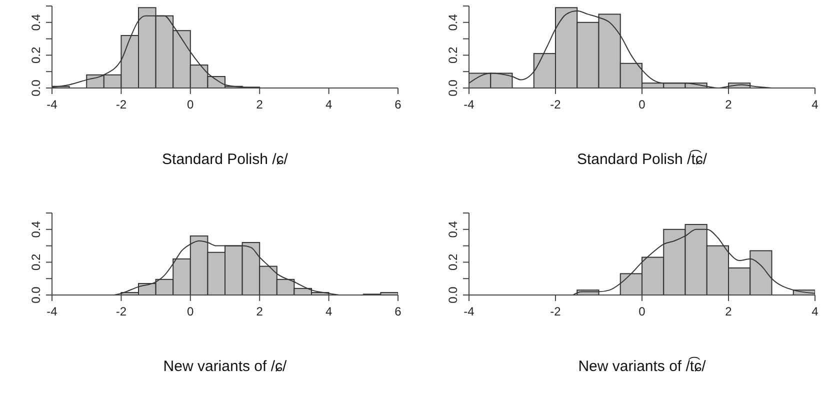 The image size is (833, 413). What do you see at coordinates (225, 366) in the screenshot?
I see `x-axis-title: New variants of /ɕ/` at bounding box center [225, 366].